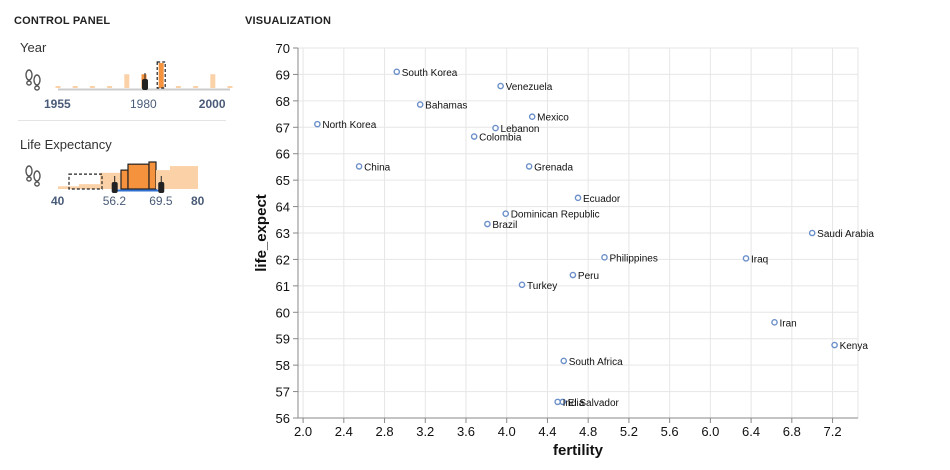  I want to click on point-label: Dominican Republic, so click(555, 215).